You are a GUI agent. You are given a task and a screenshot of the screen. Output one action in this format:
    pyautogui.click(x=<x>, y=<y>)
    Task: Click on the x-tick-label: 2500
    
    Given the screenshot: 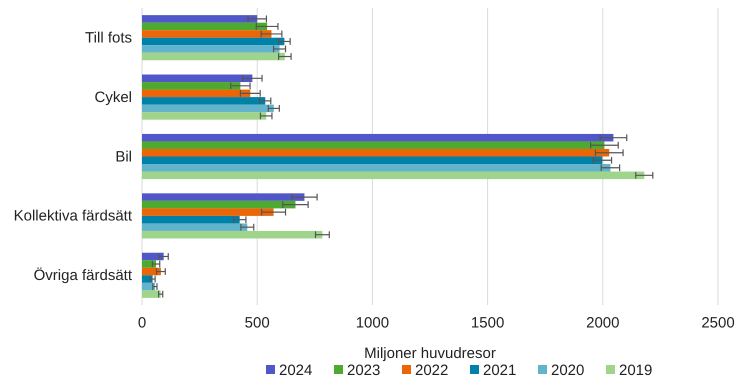 What is the action you would take?
    pyautogui.click(x=718, y=323)
    